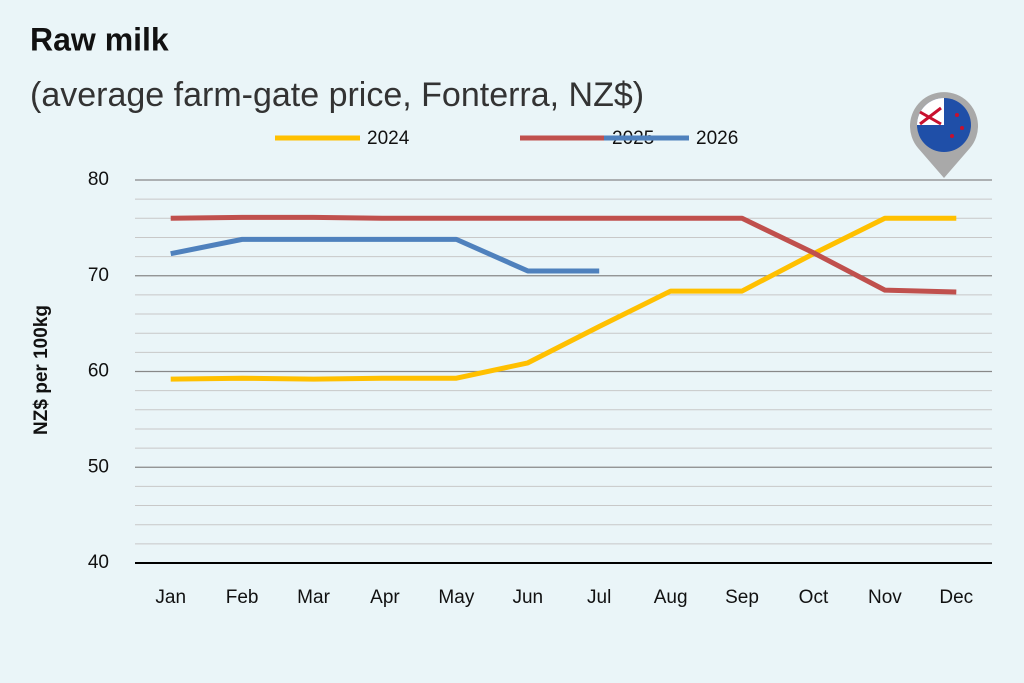 Image resolution: width=1024 pixels, height=683 pixels. I want to click on chart-title: Raw milk, so click(99, 39).